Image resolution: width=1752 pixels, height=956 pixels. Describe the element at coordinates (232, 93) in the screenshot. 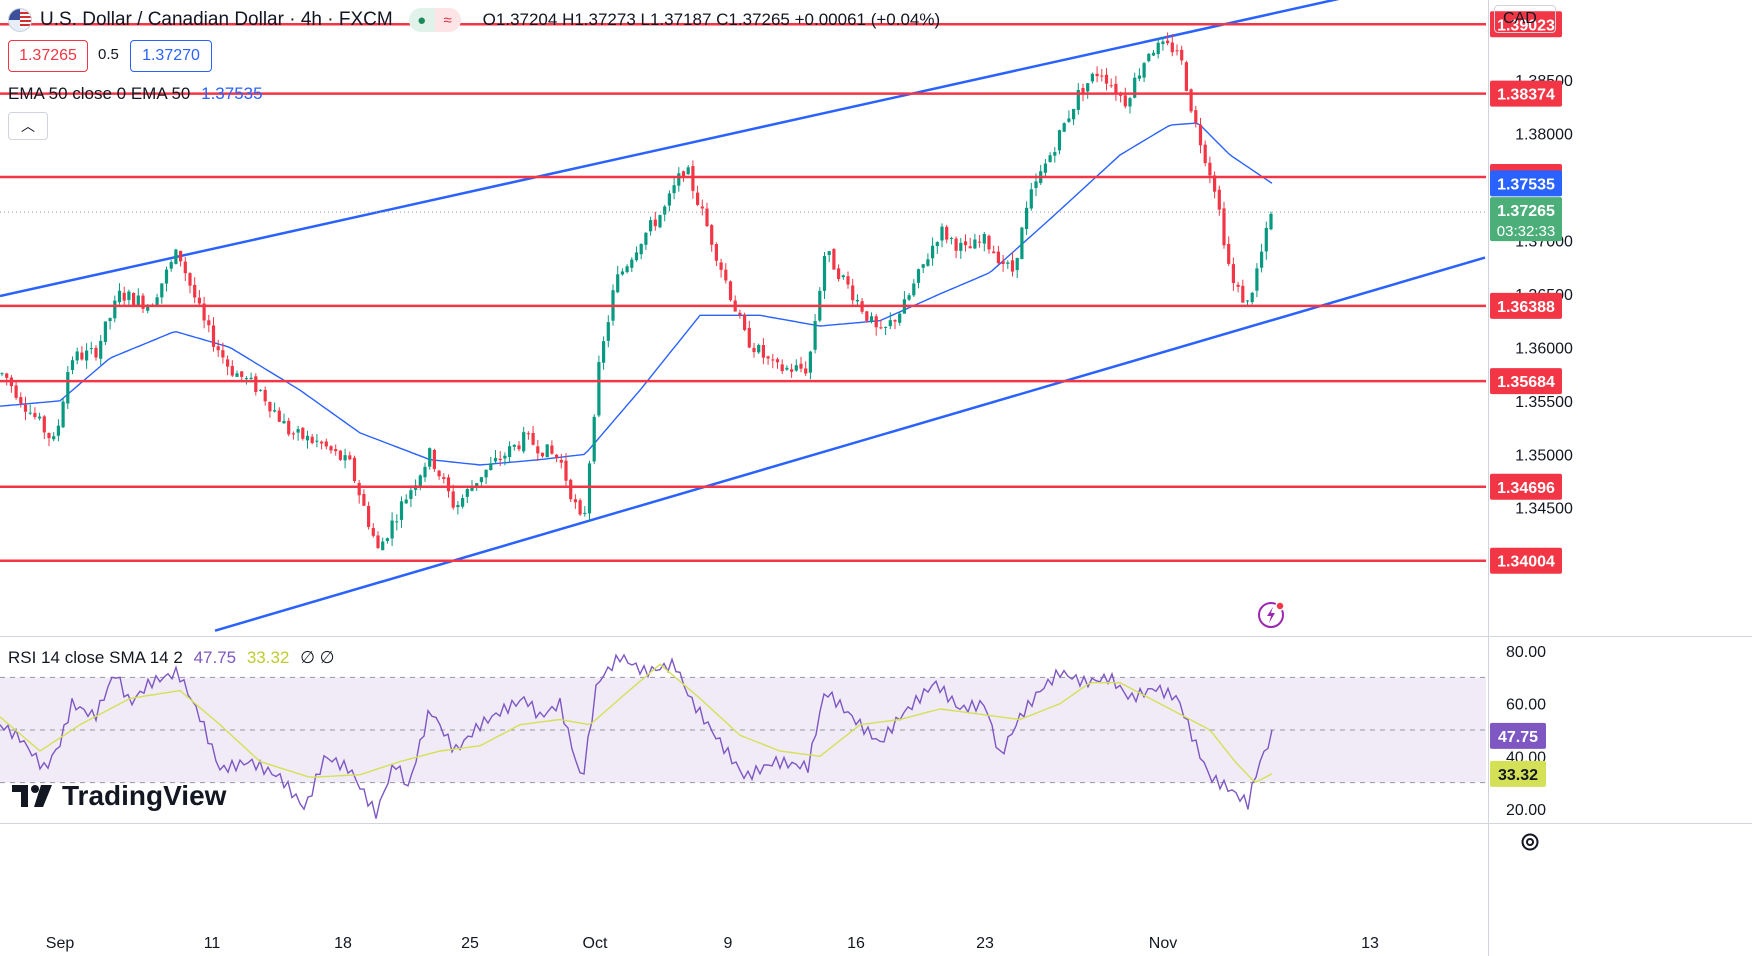

I see `ema-legend-value: 1.37535` at that location.